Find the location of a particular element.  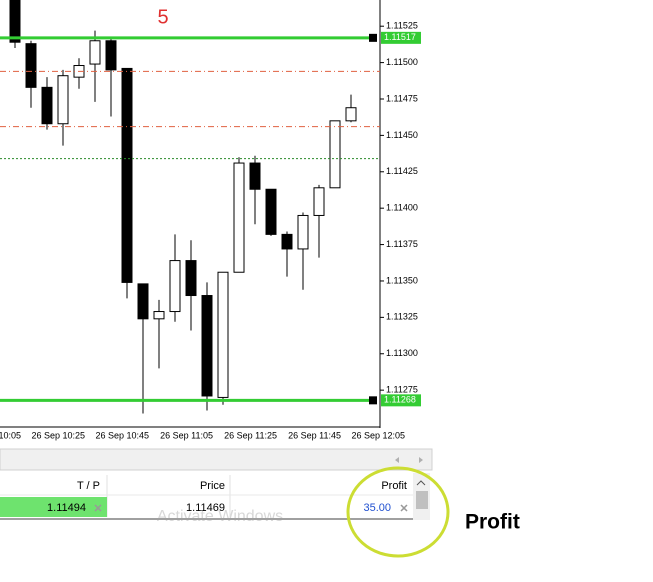

x-tick-label: 26 Sep 11:25 is located at coordinates (250, 435).